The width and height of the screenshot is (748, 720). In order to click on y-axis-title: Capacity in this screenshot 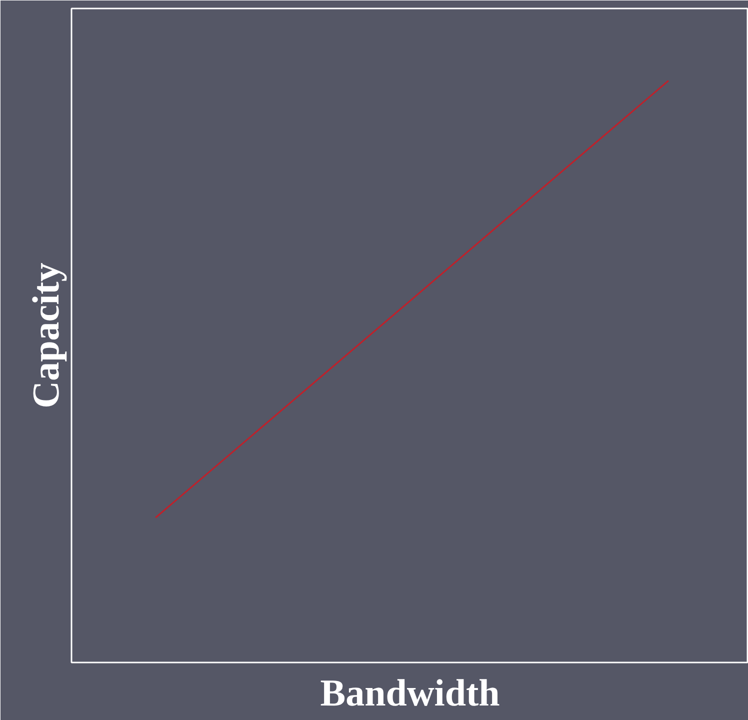, I will do `click(47, 335)`.